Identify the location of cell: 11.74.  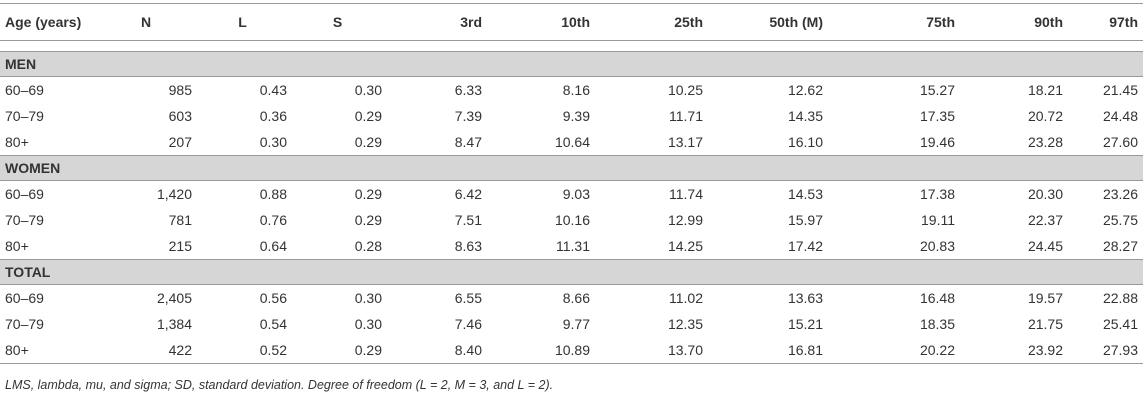
(686, 194).